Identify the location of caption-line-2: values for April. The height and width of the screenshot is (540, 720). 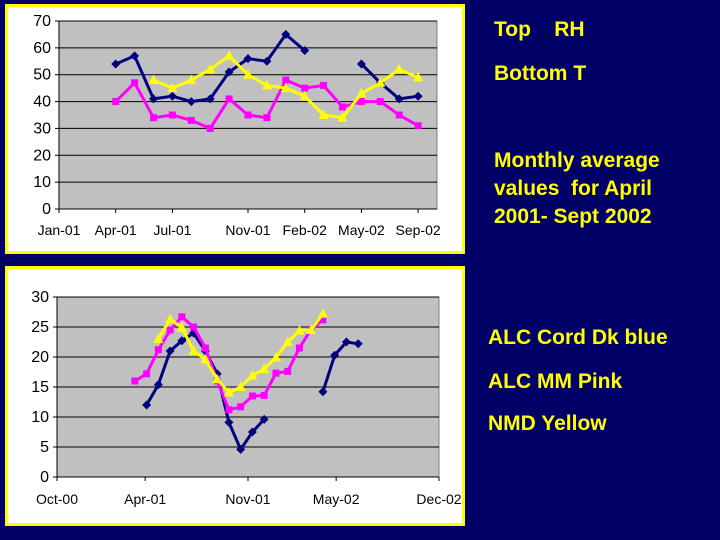
(573, 188).